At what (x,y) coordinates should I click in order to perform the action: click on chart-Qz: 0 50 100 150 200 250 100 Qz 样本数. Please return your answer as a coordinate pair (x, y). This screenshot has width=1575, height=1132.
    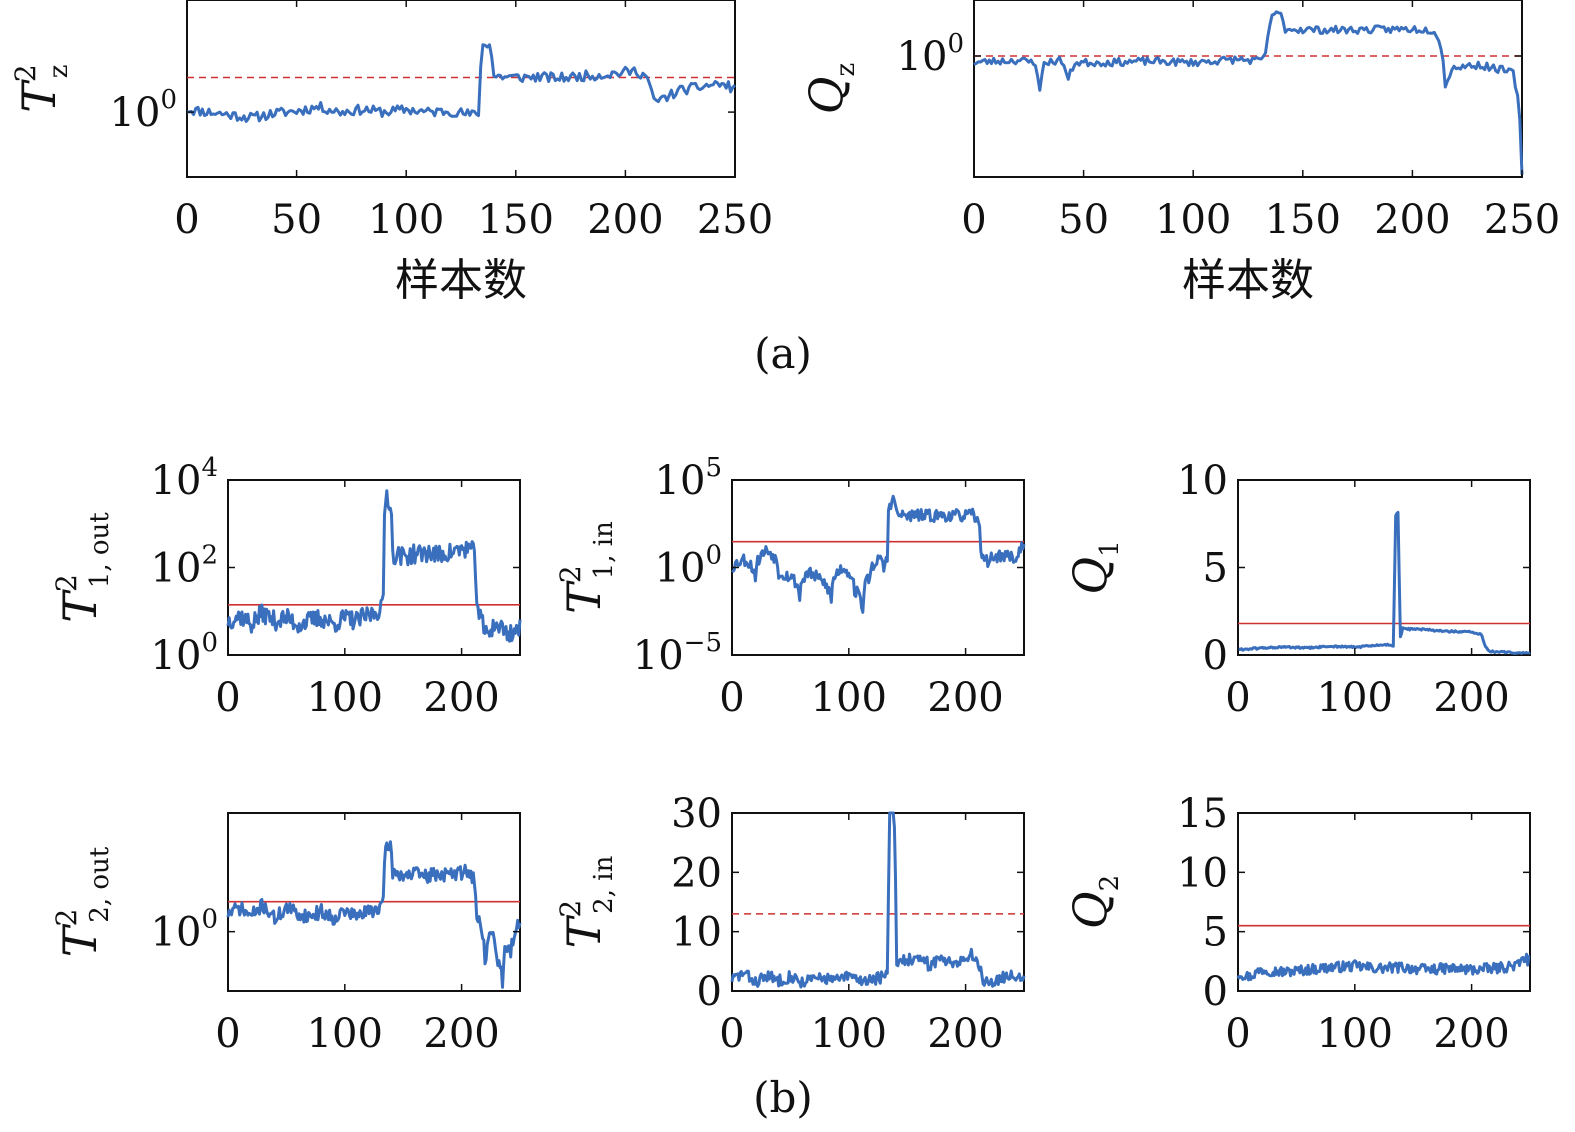
    Looking at the image, I should click on (1179, 153).